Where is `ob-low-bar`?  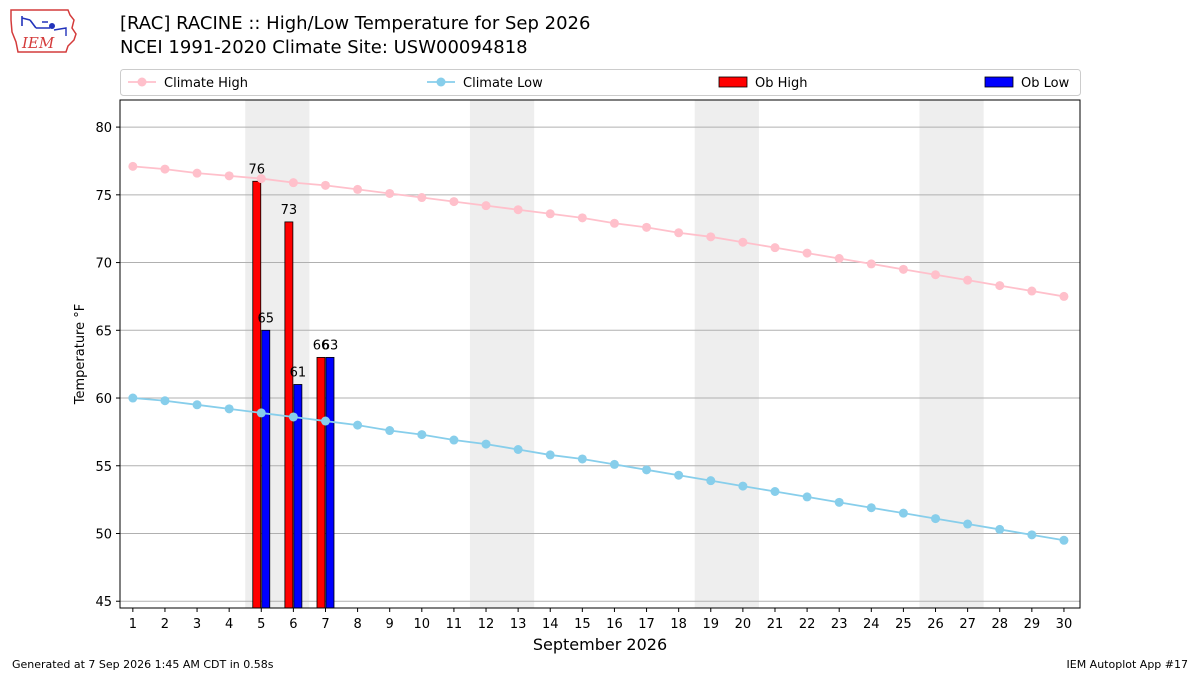 ob-low-bar is located at coordinates (266, 469).